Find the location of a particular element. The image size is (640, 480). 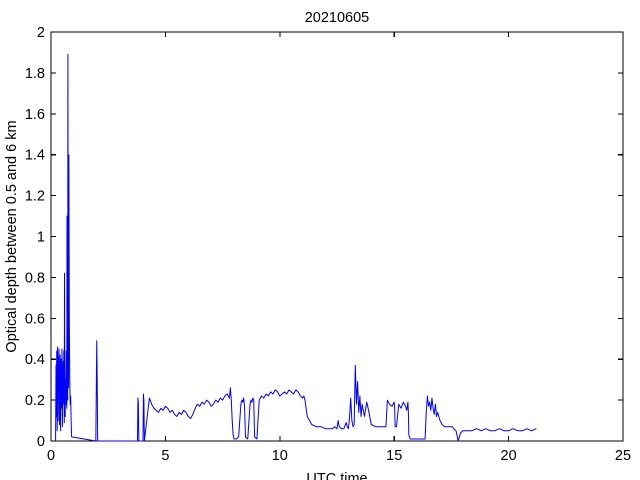

x-tick-label-3: 15 is located at coordinates (394, 456).